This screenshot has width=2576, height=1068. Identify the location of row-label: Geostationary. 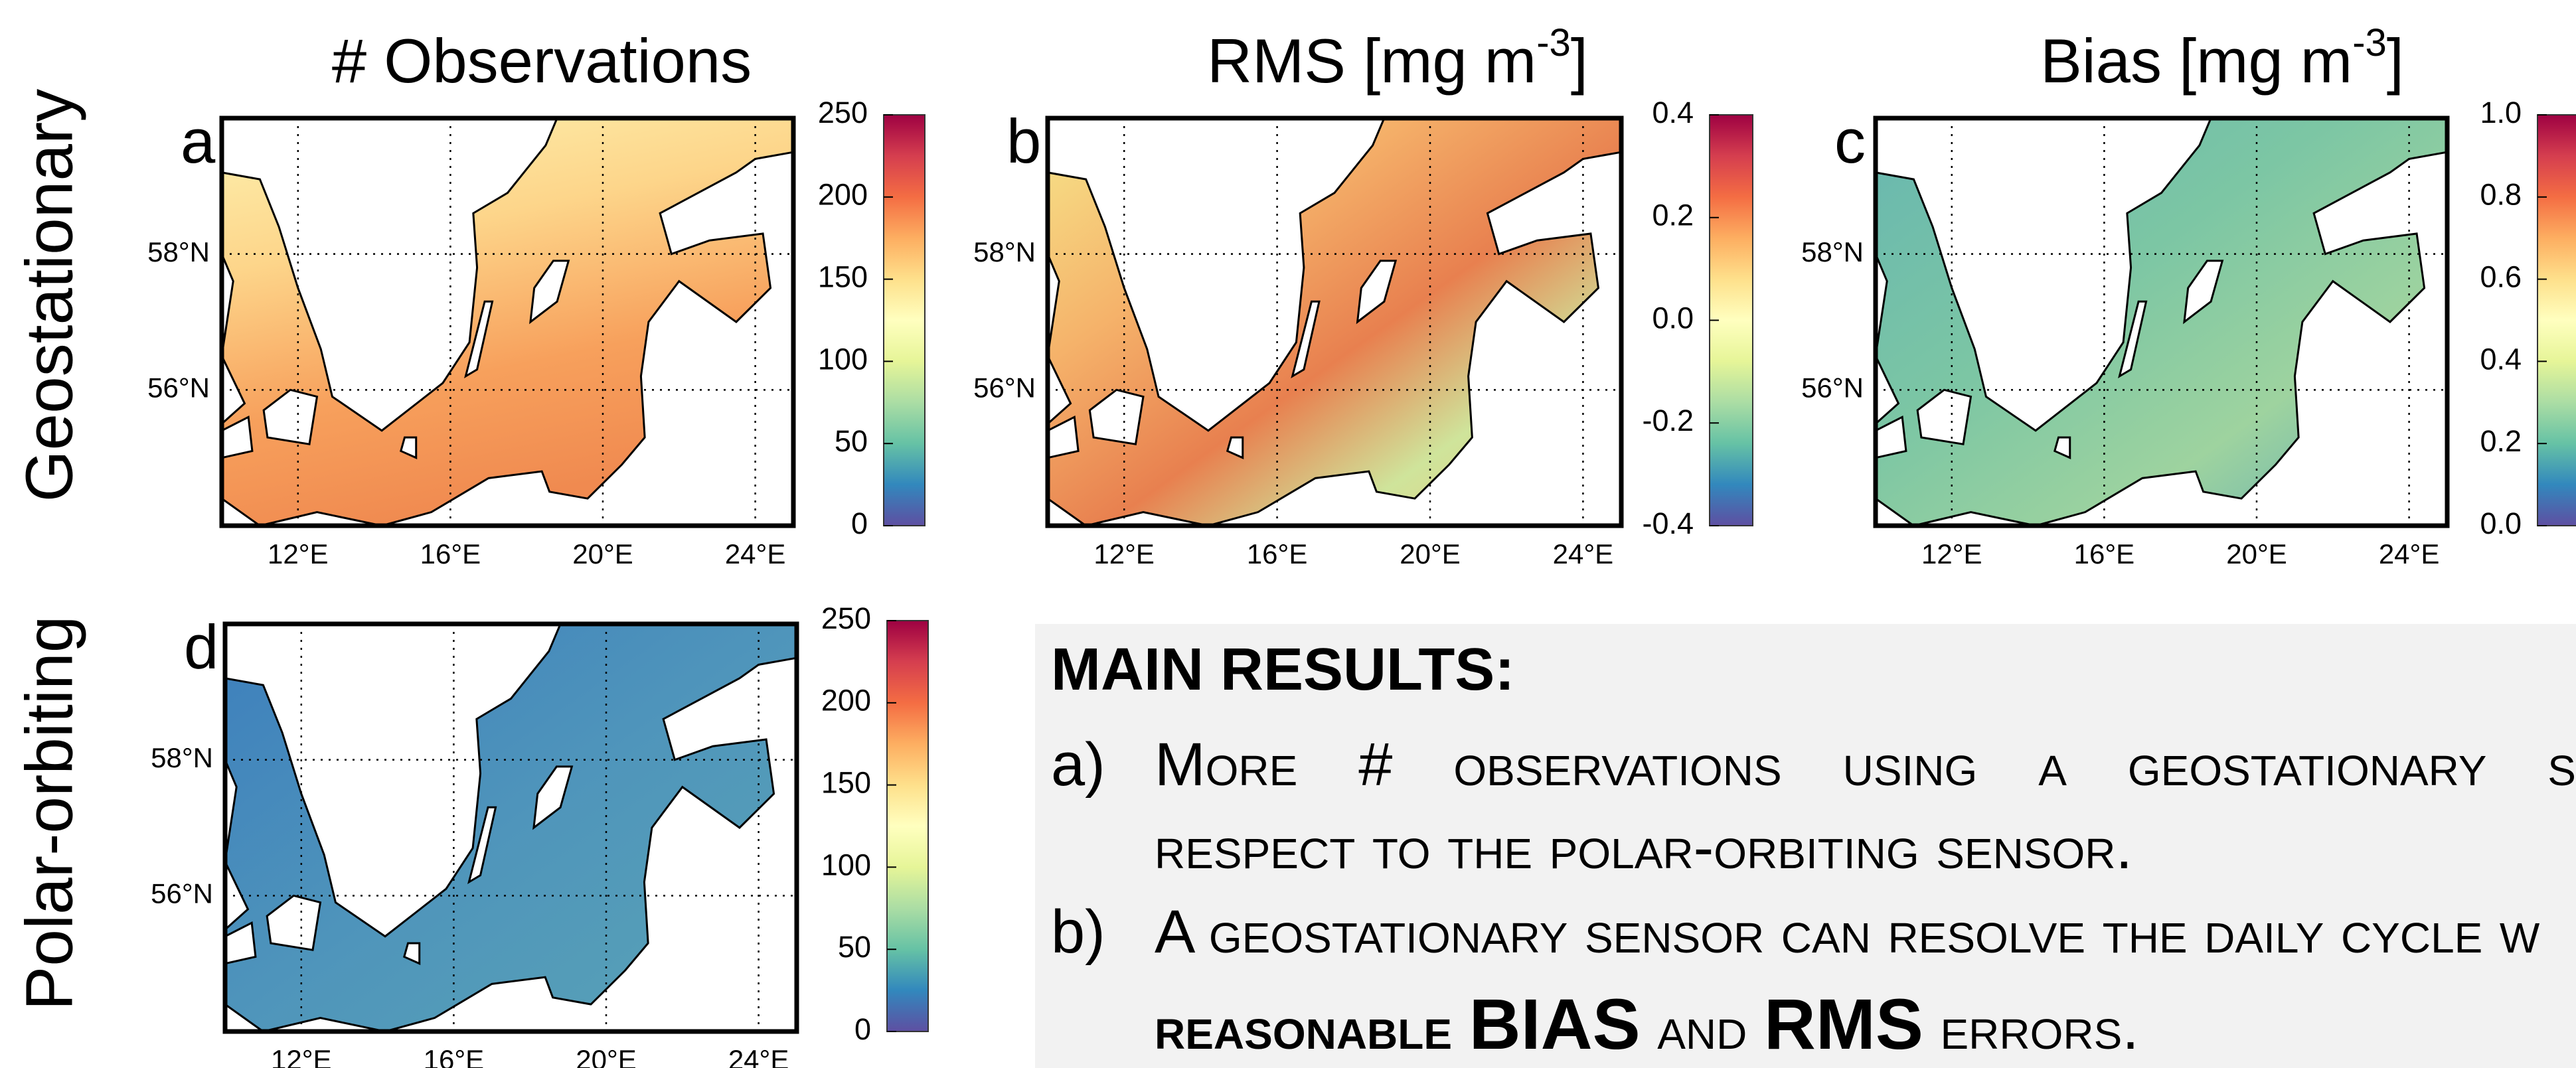
(49, 296).